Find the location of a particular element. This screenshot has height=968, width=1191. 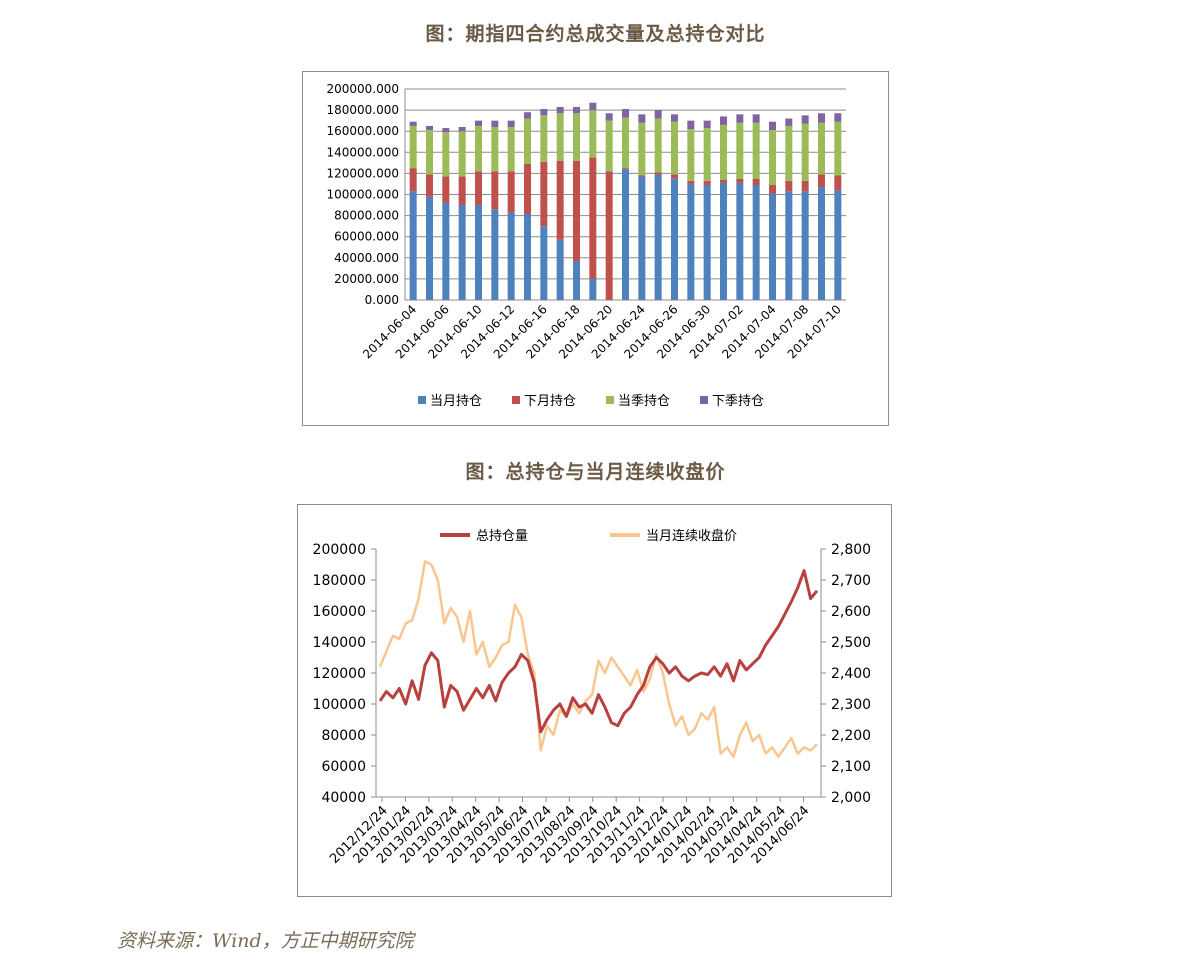

legend-label: 下季持仓 is located at coordinates (738, 401).